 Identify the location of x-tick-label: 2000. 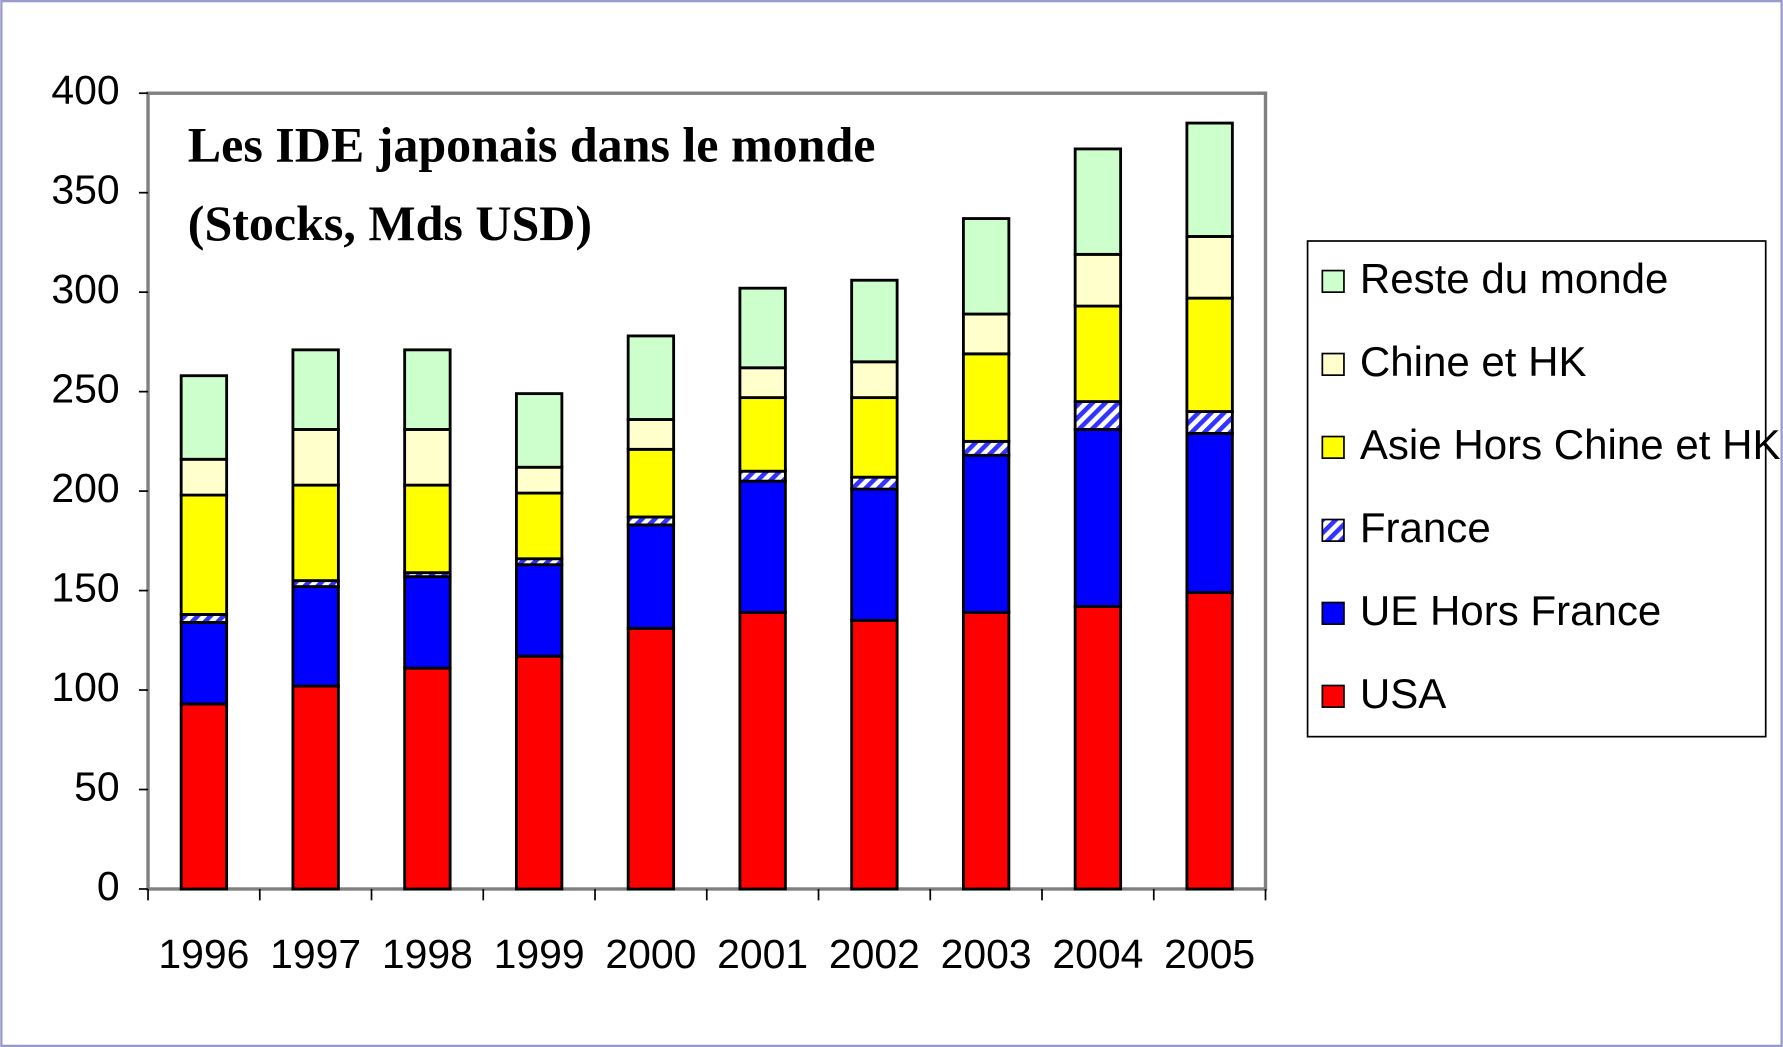
(650, 954).